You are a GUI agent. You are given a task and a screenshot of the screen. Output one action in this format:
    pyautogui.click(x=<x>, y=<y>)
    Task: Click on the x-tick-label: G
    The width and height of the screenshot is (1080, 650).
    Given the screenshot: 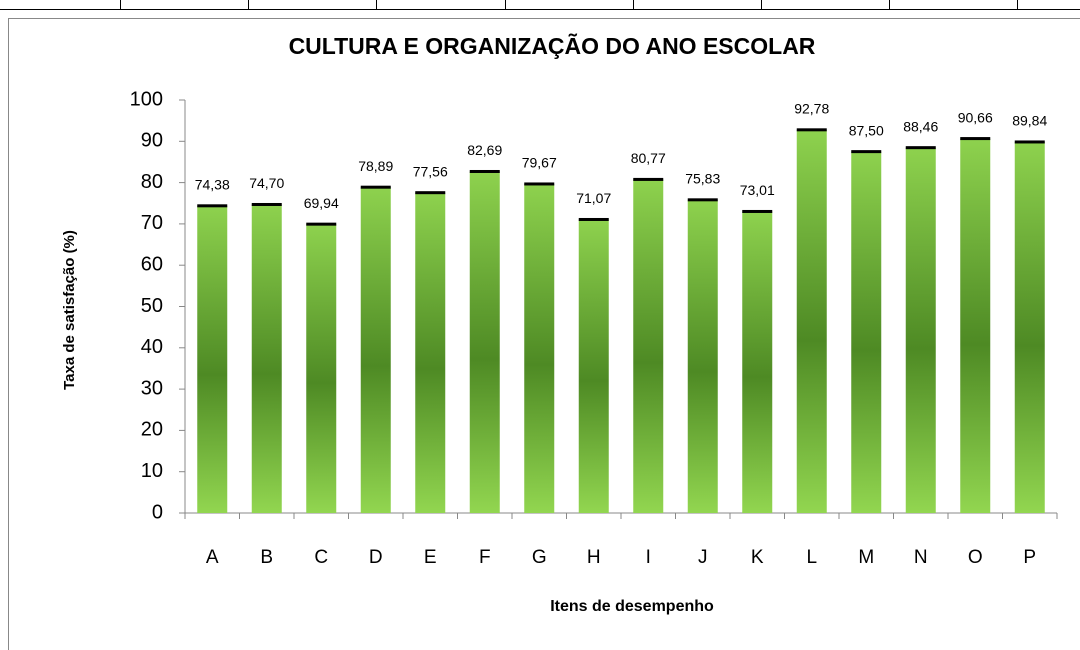 What is the action you would take?
    pyautogui.click(x=539, y=557)
    